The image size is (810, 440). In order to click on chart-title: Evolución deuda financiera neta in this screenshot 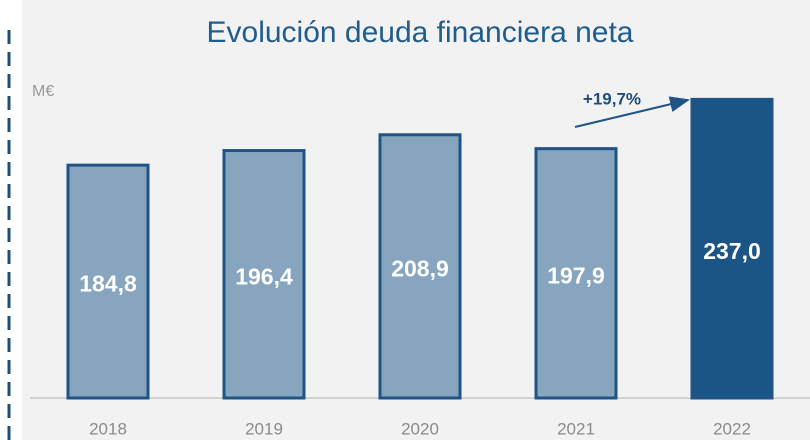, I will do `click(420, 32)`.